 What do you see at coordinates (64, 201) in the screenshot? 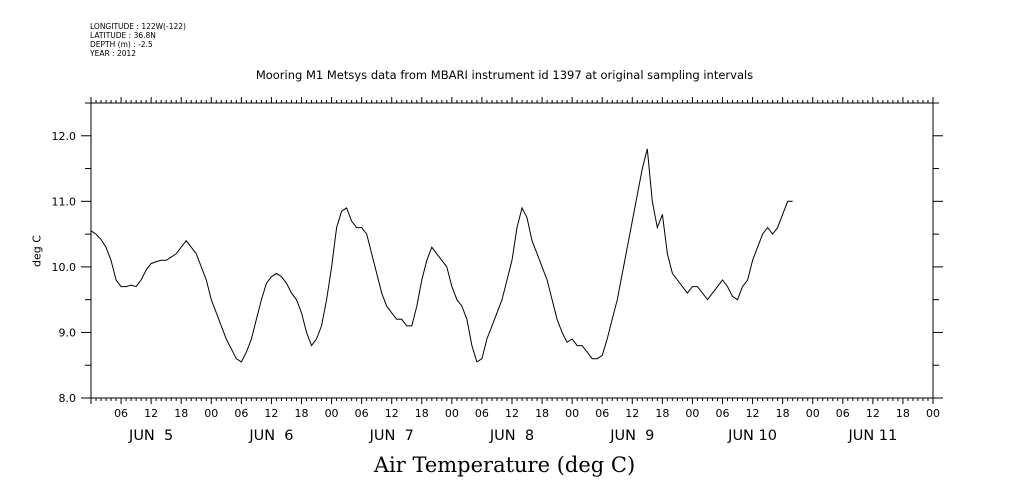
I see `y-tick-label: 11.0` at bounding box center [64, 201].